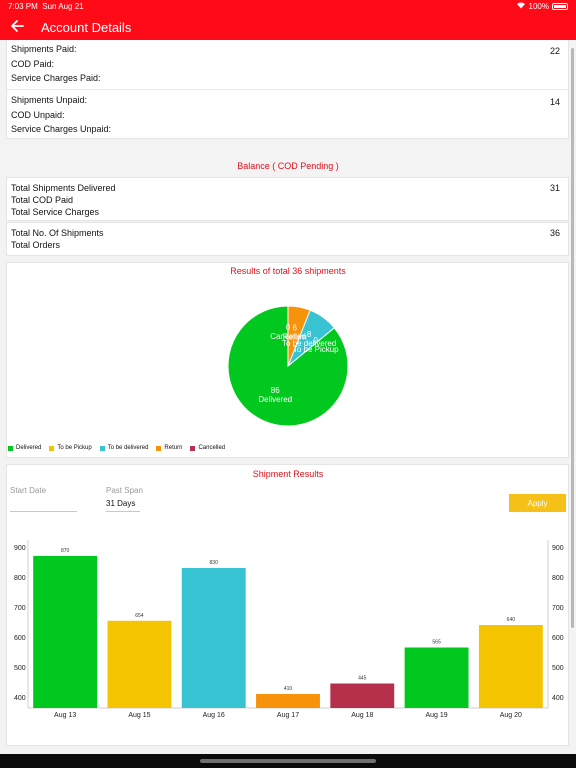 Image resolution: width=576 pixels, height=768 pixels. Describe the element at coordinates (537, 503) in the screenshot. I see `apply-button: Apply` at that location.